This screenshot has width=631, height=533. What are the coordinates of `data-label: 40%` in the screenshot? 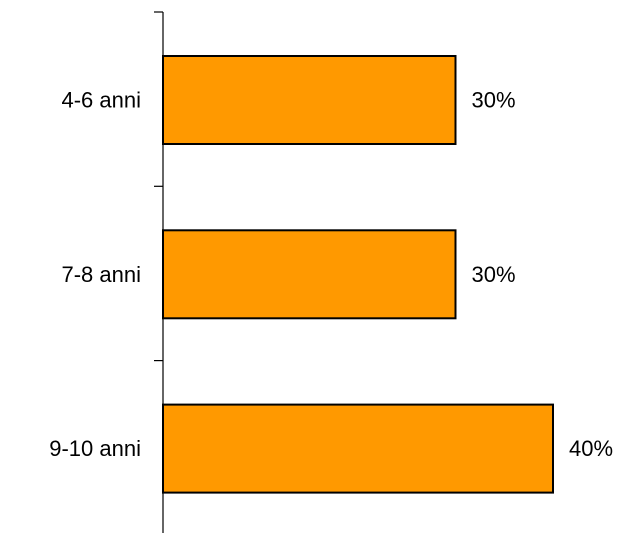 It's located at (591, 448).